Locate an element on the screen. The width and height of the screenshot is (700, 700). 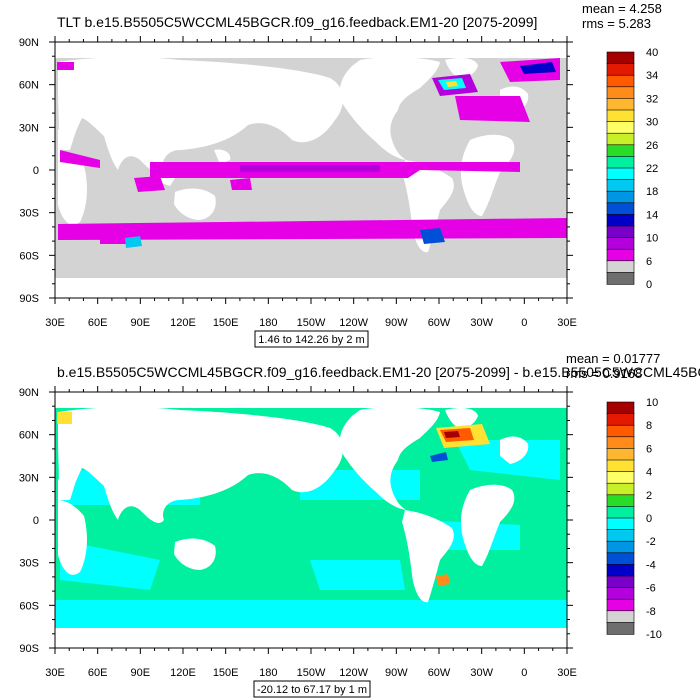
stat-rms: rms = 0.9168 is located at coordinates (604, 373).